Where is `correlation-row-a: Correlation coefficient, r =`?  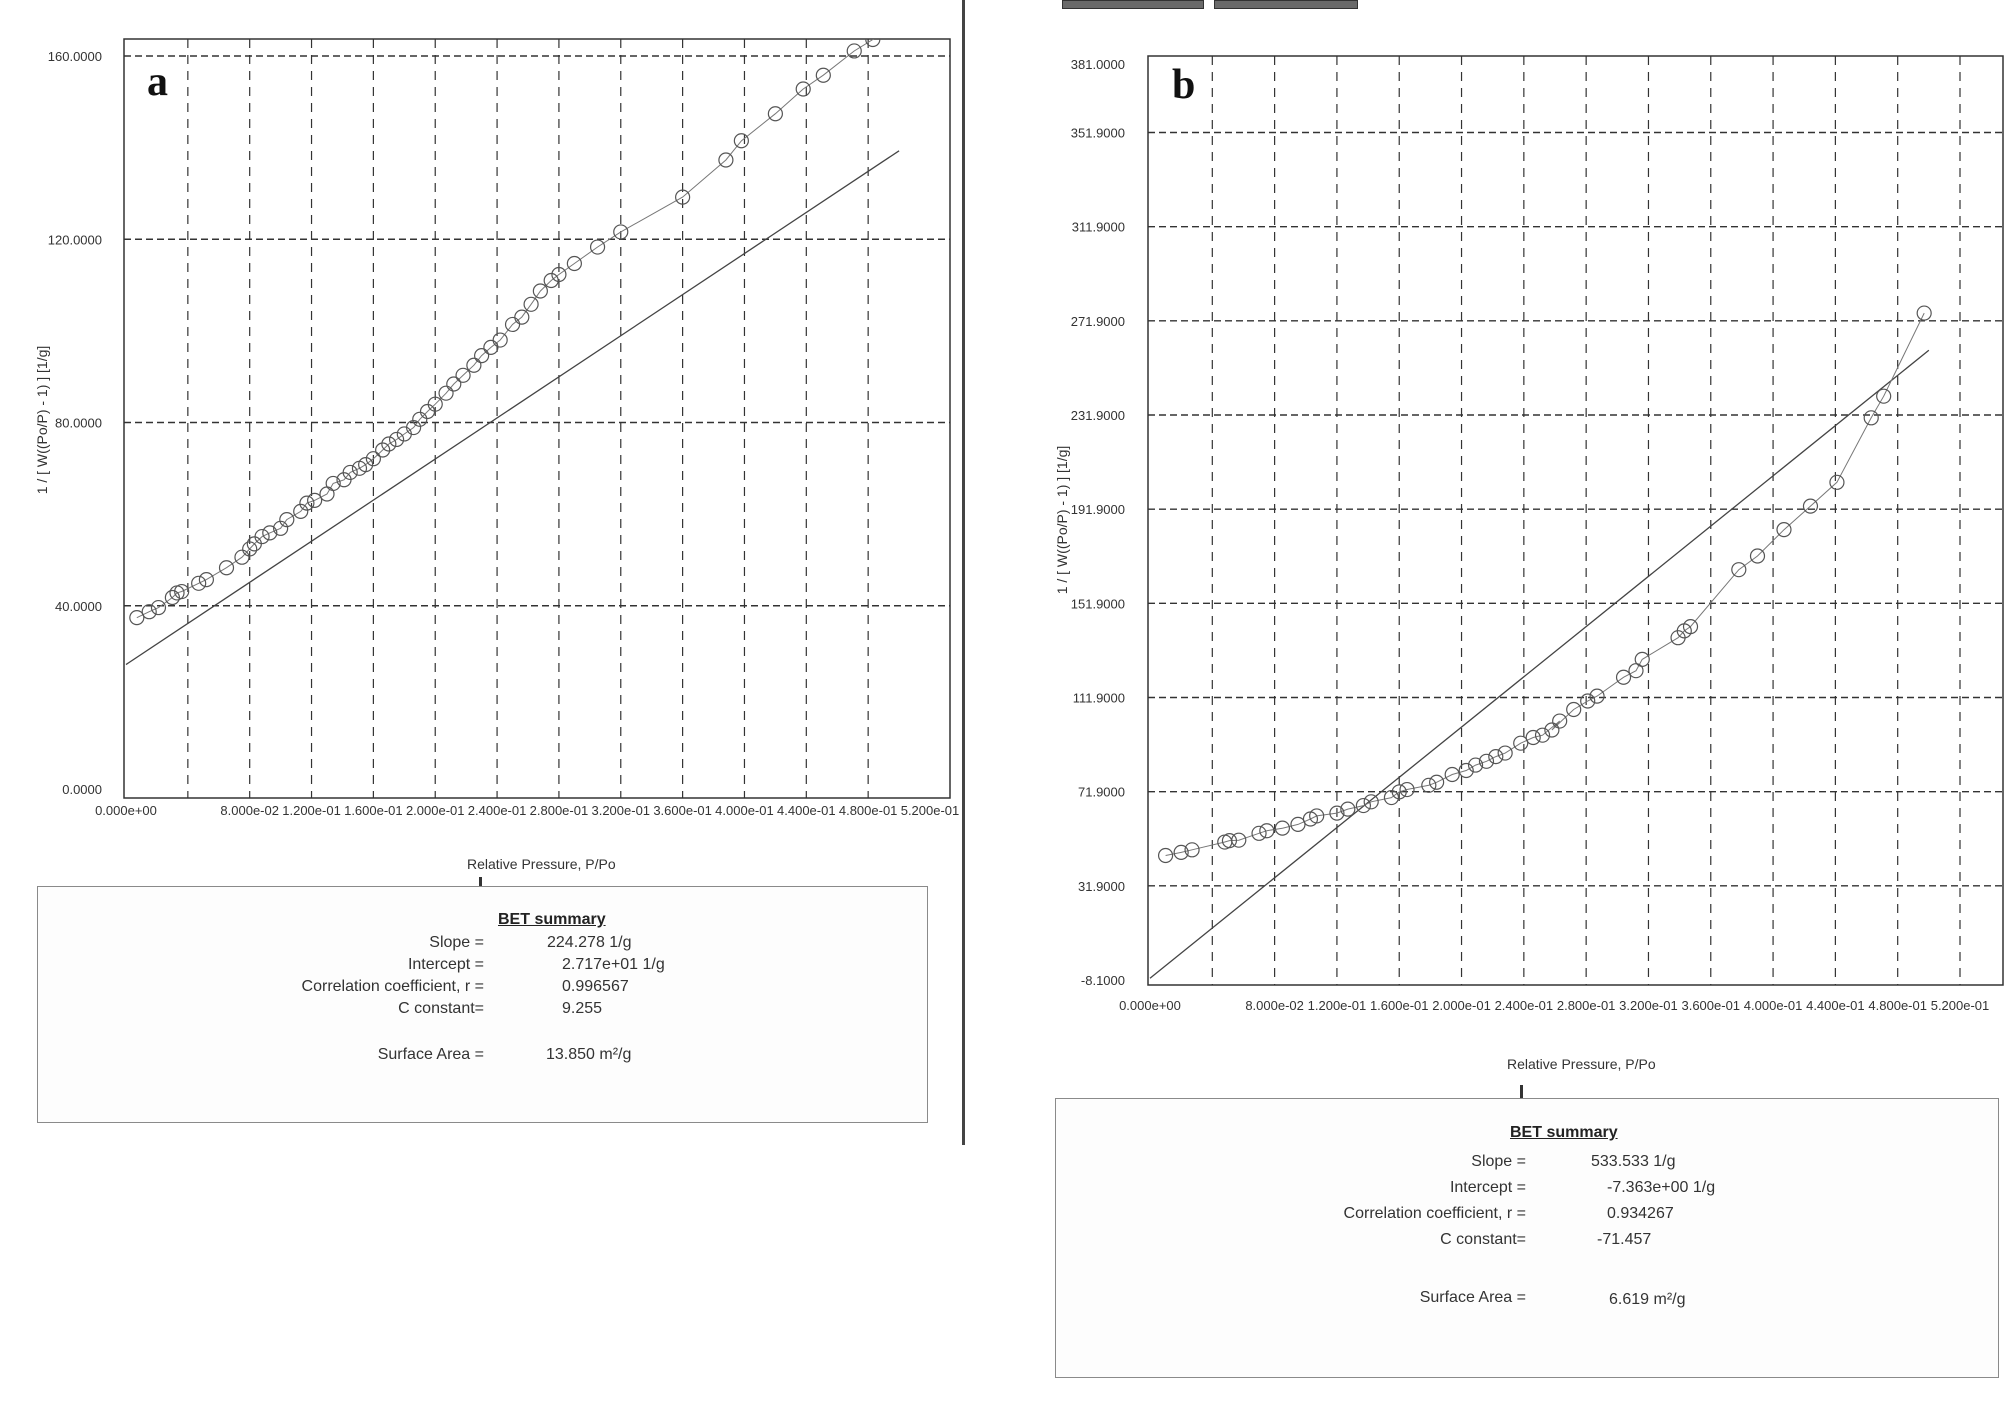
correlation-row-a: Correlation coefficient, r = is located at coordinates (261, 987).